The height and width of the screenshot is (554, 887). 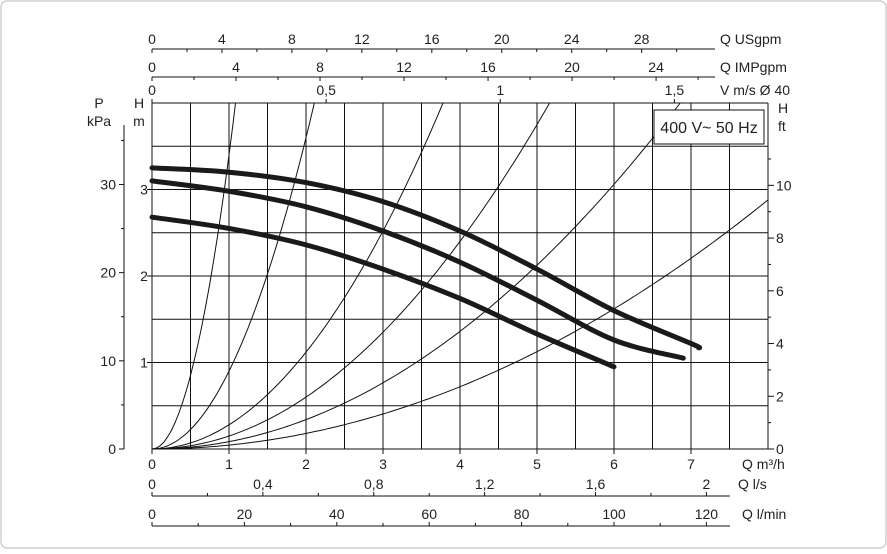 What do you see at coordinates (144, 363) in the screenshot?
I see `y-tick-label-m: 1` at bounding box center [144, 363].